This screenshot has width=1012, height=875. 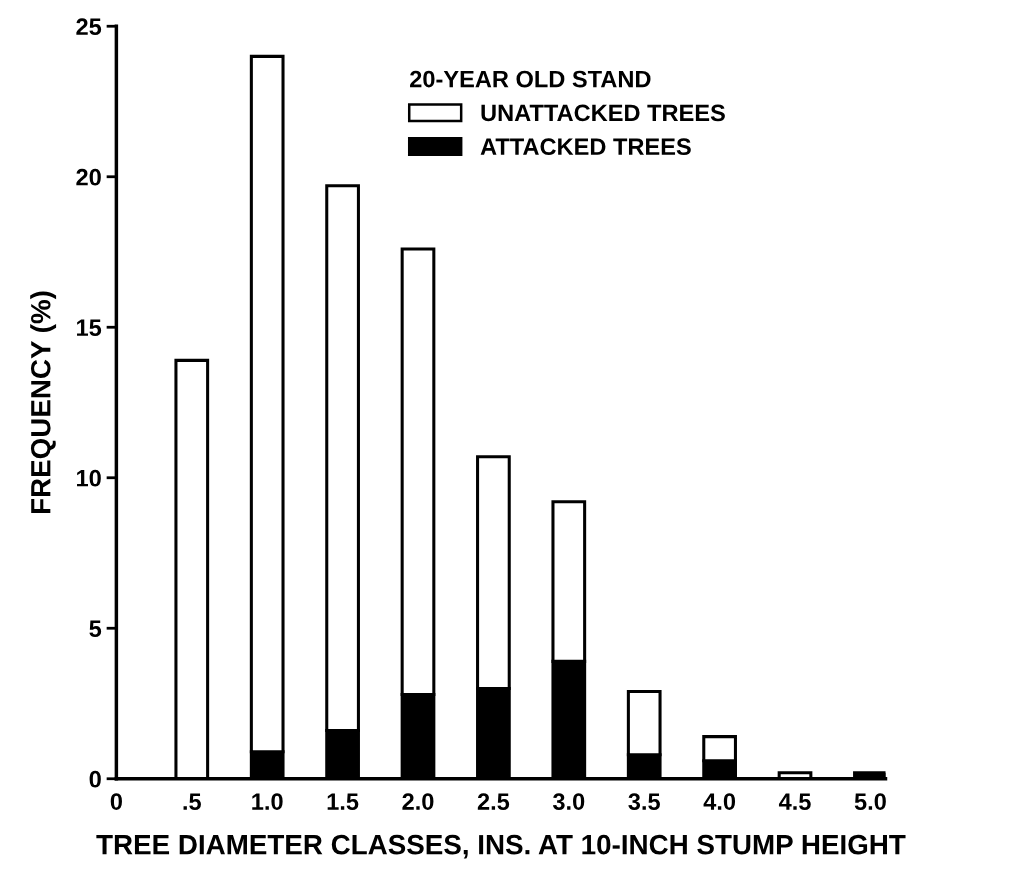 What do you see at coordinates (89, 478) in the screenshot?
I see `y-tick-label: 10` at bounding box center [89, 478].